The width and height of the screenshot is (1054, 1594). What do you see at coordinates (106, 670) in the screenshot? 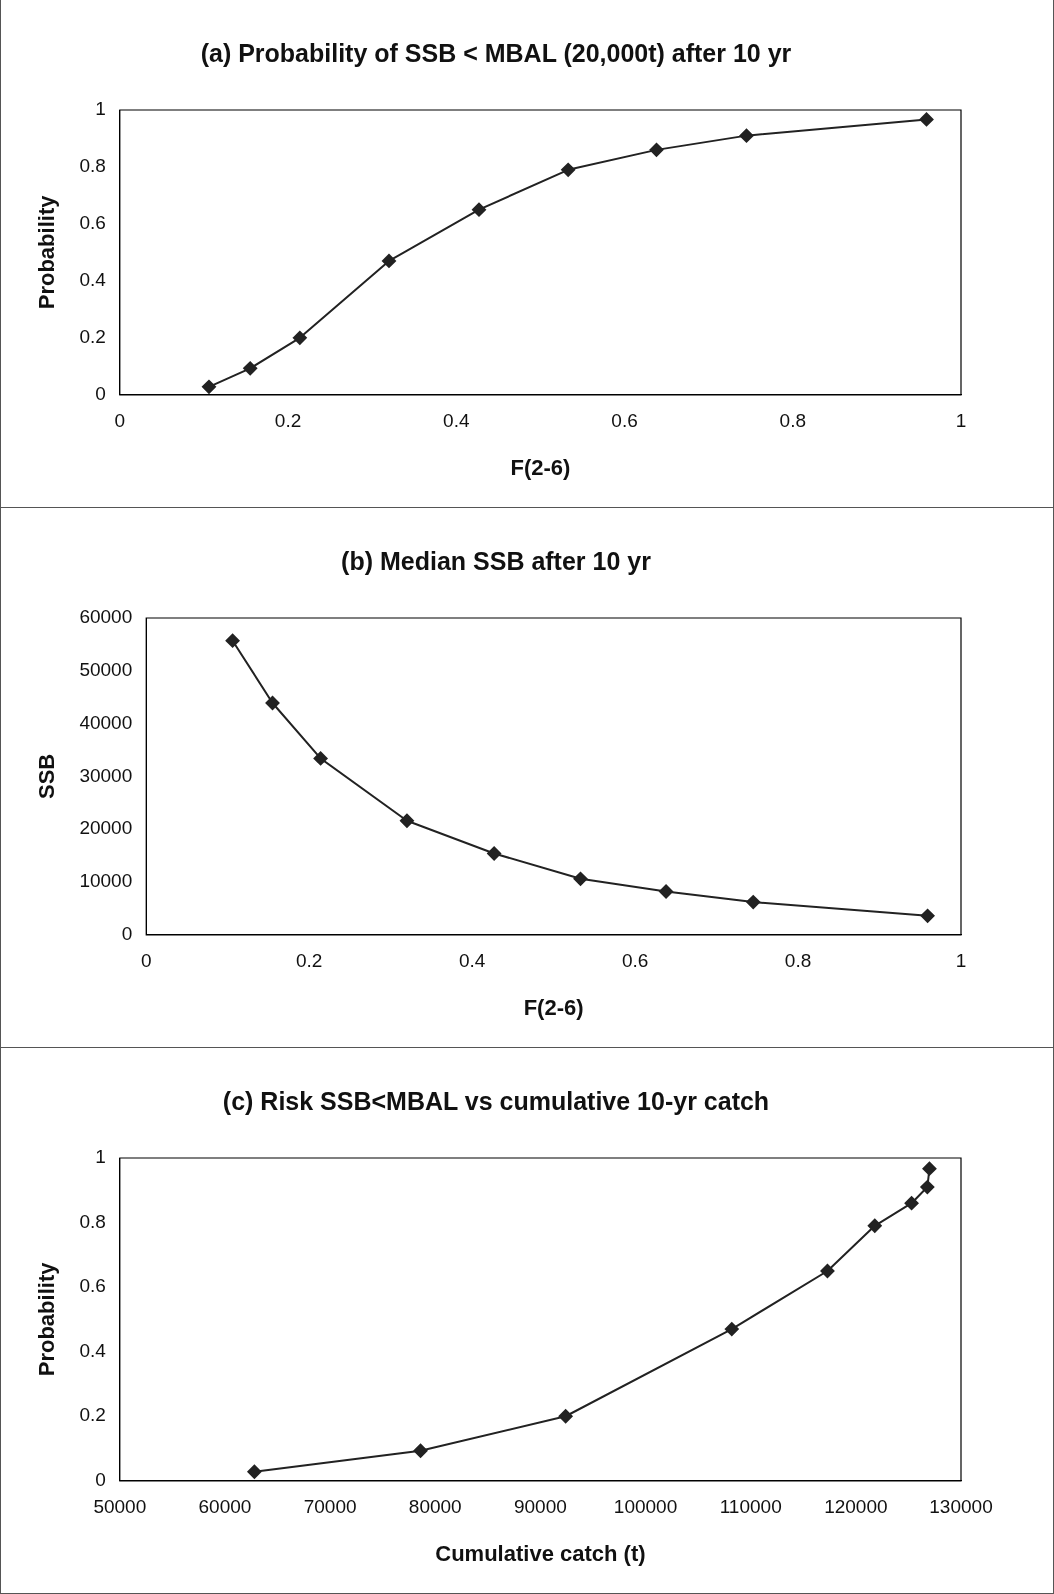
I see `y-tick-label: 50000` at bounding box center [106, 670].